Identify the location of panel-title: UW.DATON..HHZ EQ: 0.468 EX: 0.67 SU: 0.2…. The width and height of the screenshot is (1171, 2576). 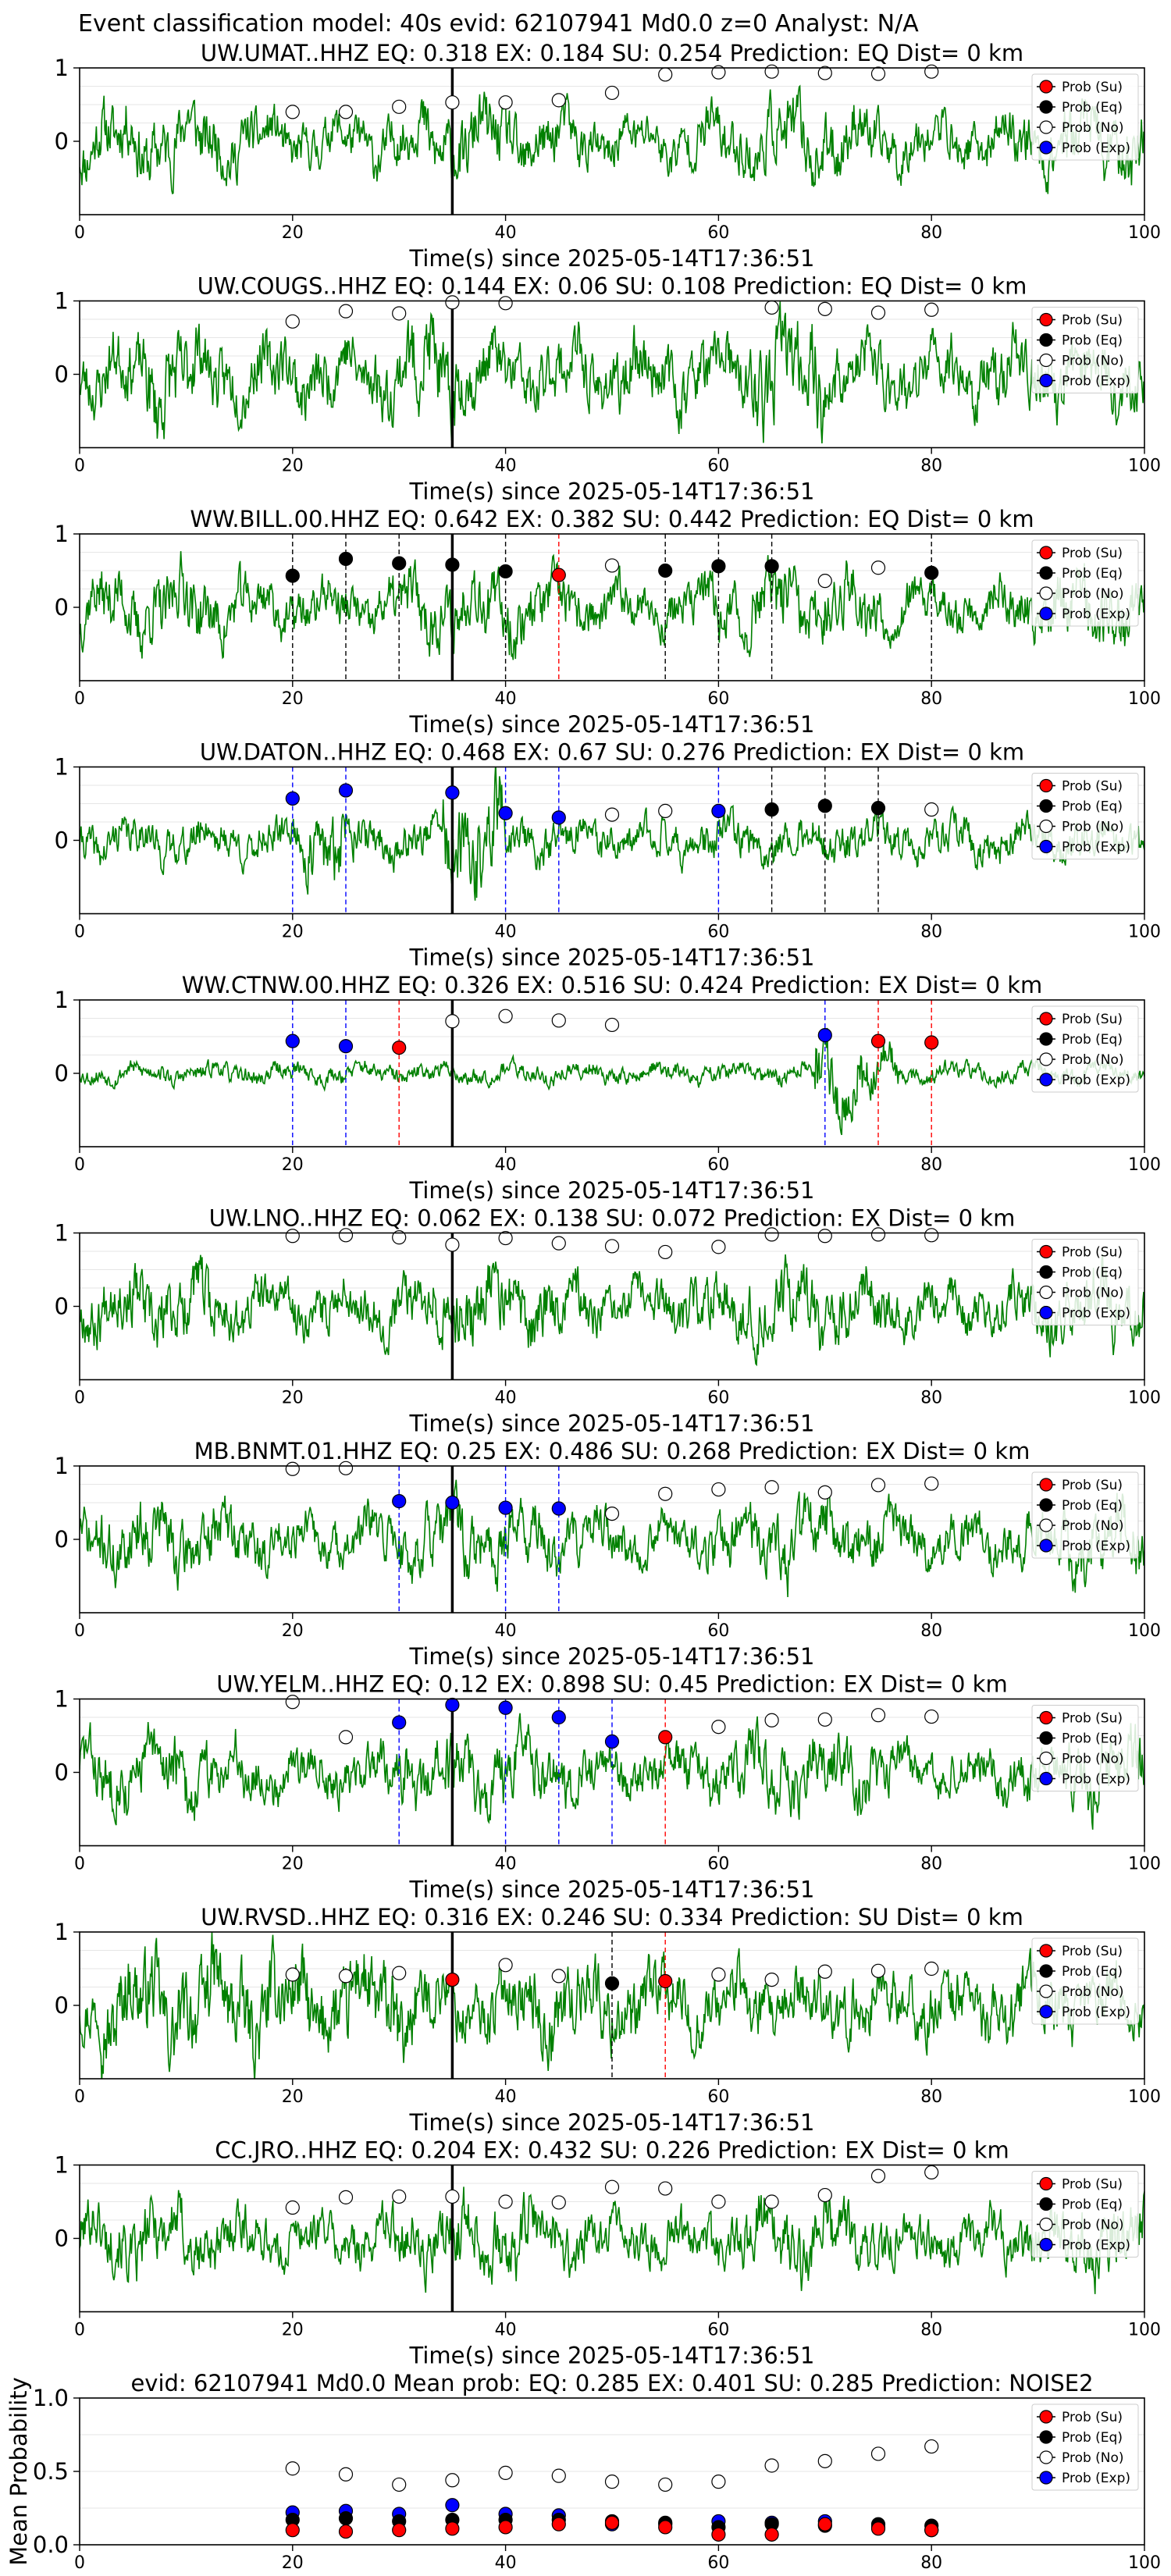
(612, 752).